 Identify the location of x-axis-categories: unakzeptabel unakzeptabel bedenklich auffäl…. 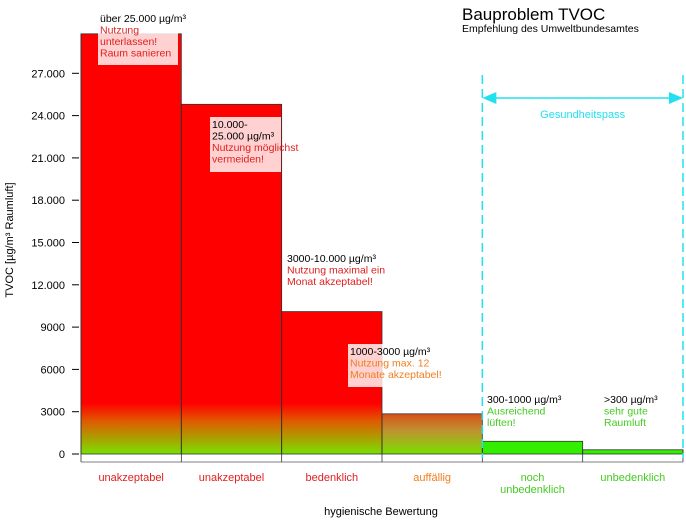
(381, 484).